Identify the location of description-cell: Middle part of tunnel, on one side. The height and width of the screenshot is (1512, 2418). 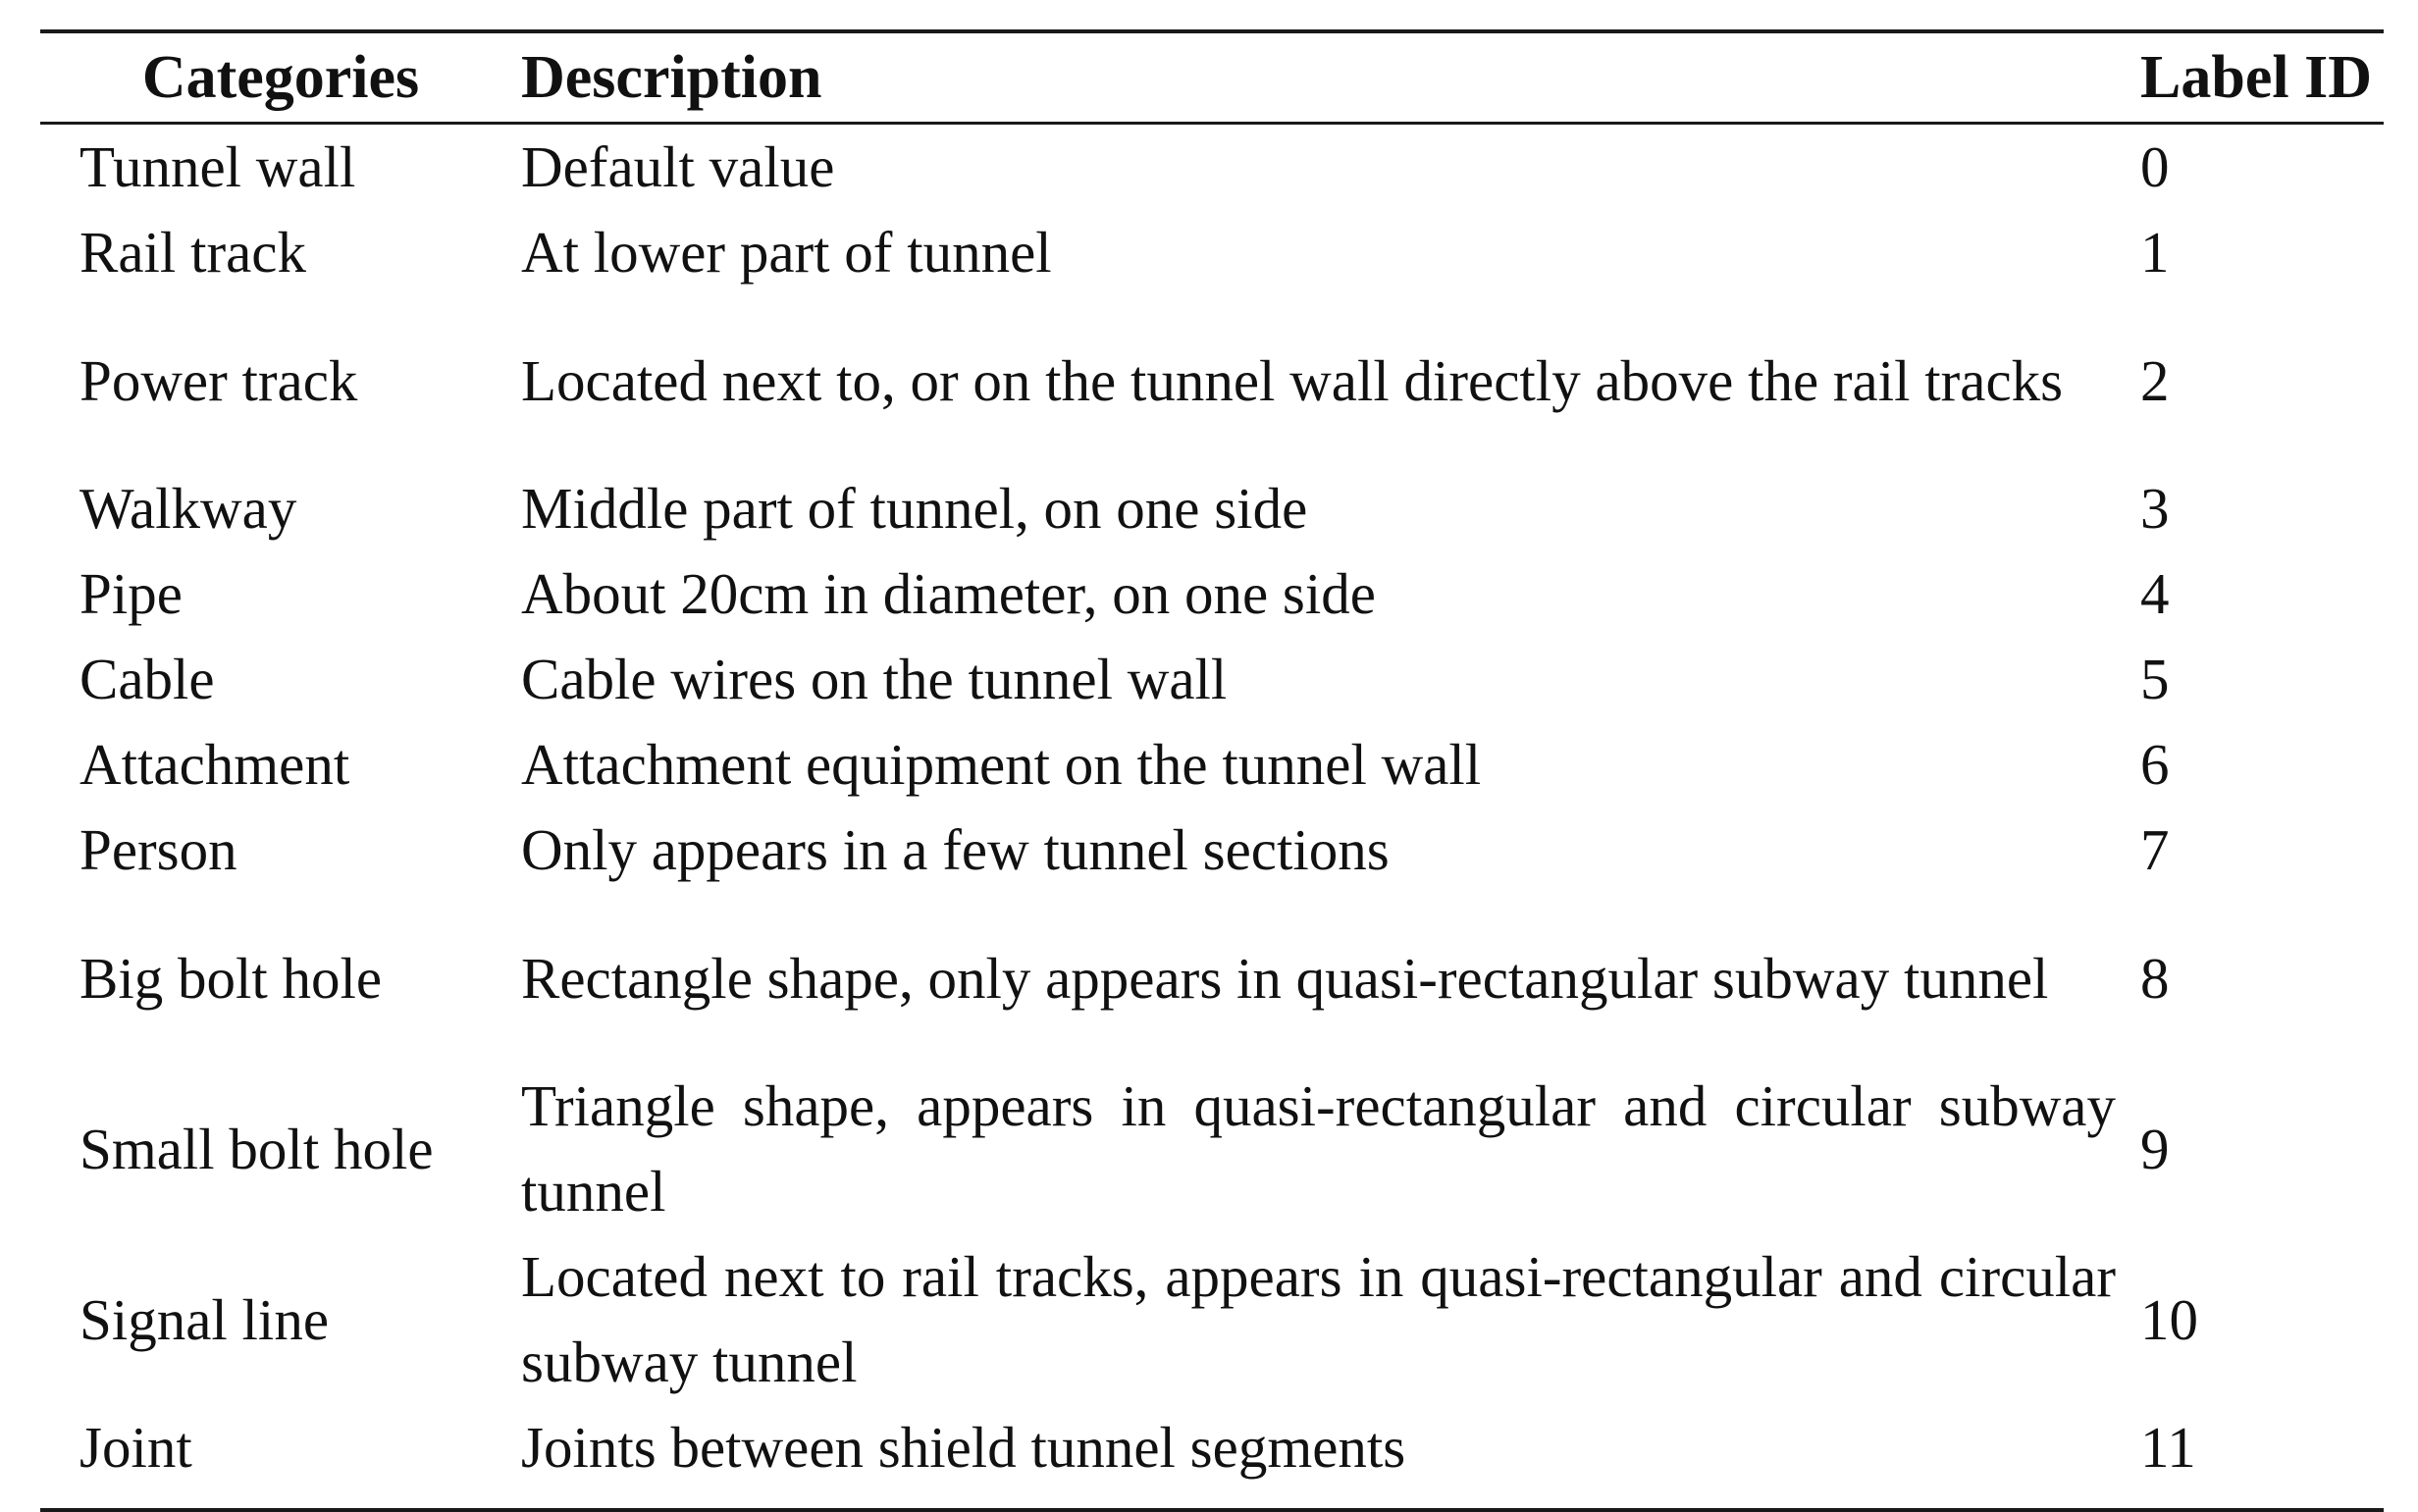
(914, 508).